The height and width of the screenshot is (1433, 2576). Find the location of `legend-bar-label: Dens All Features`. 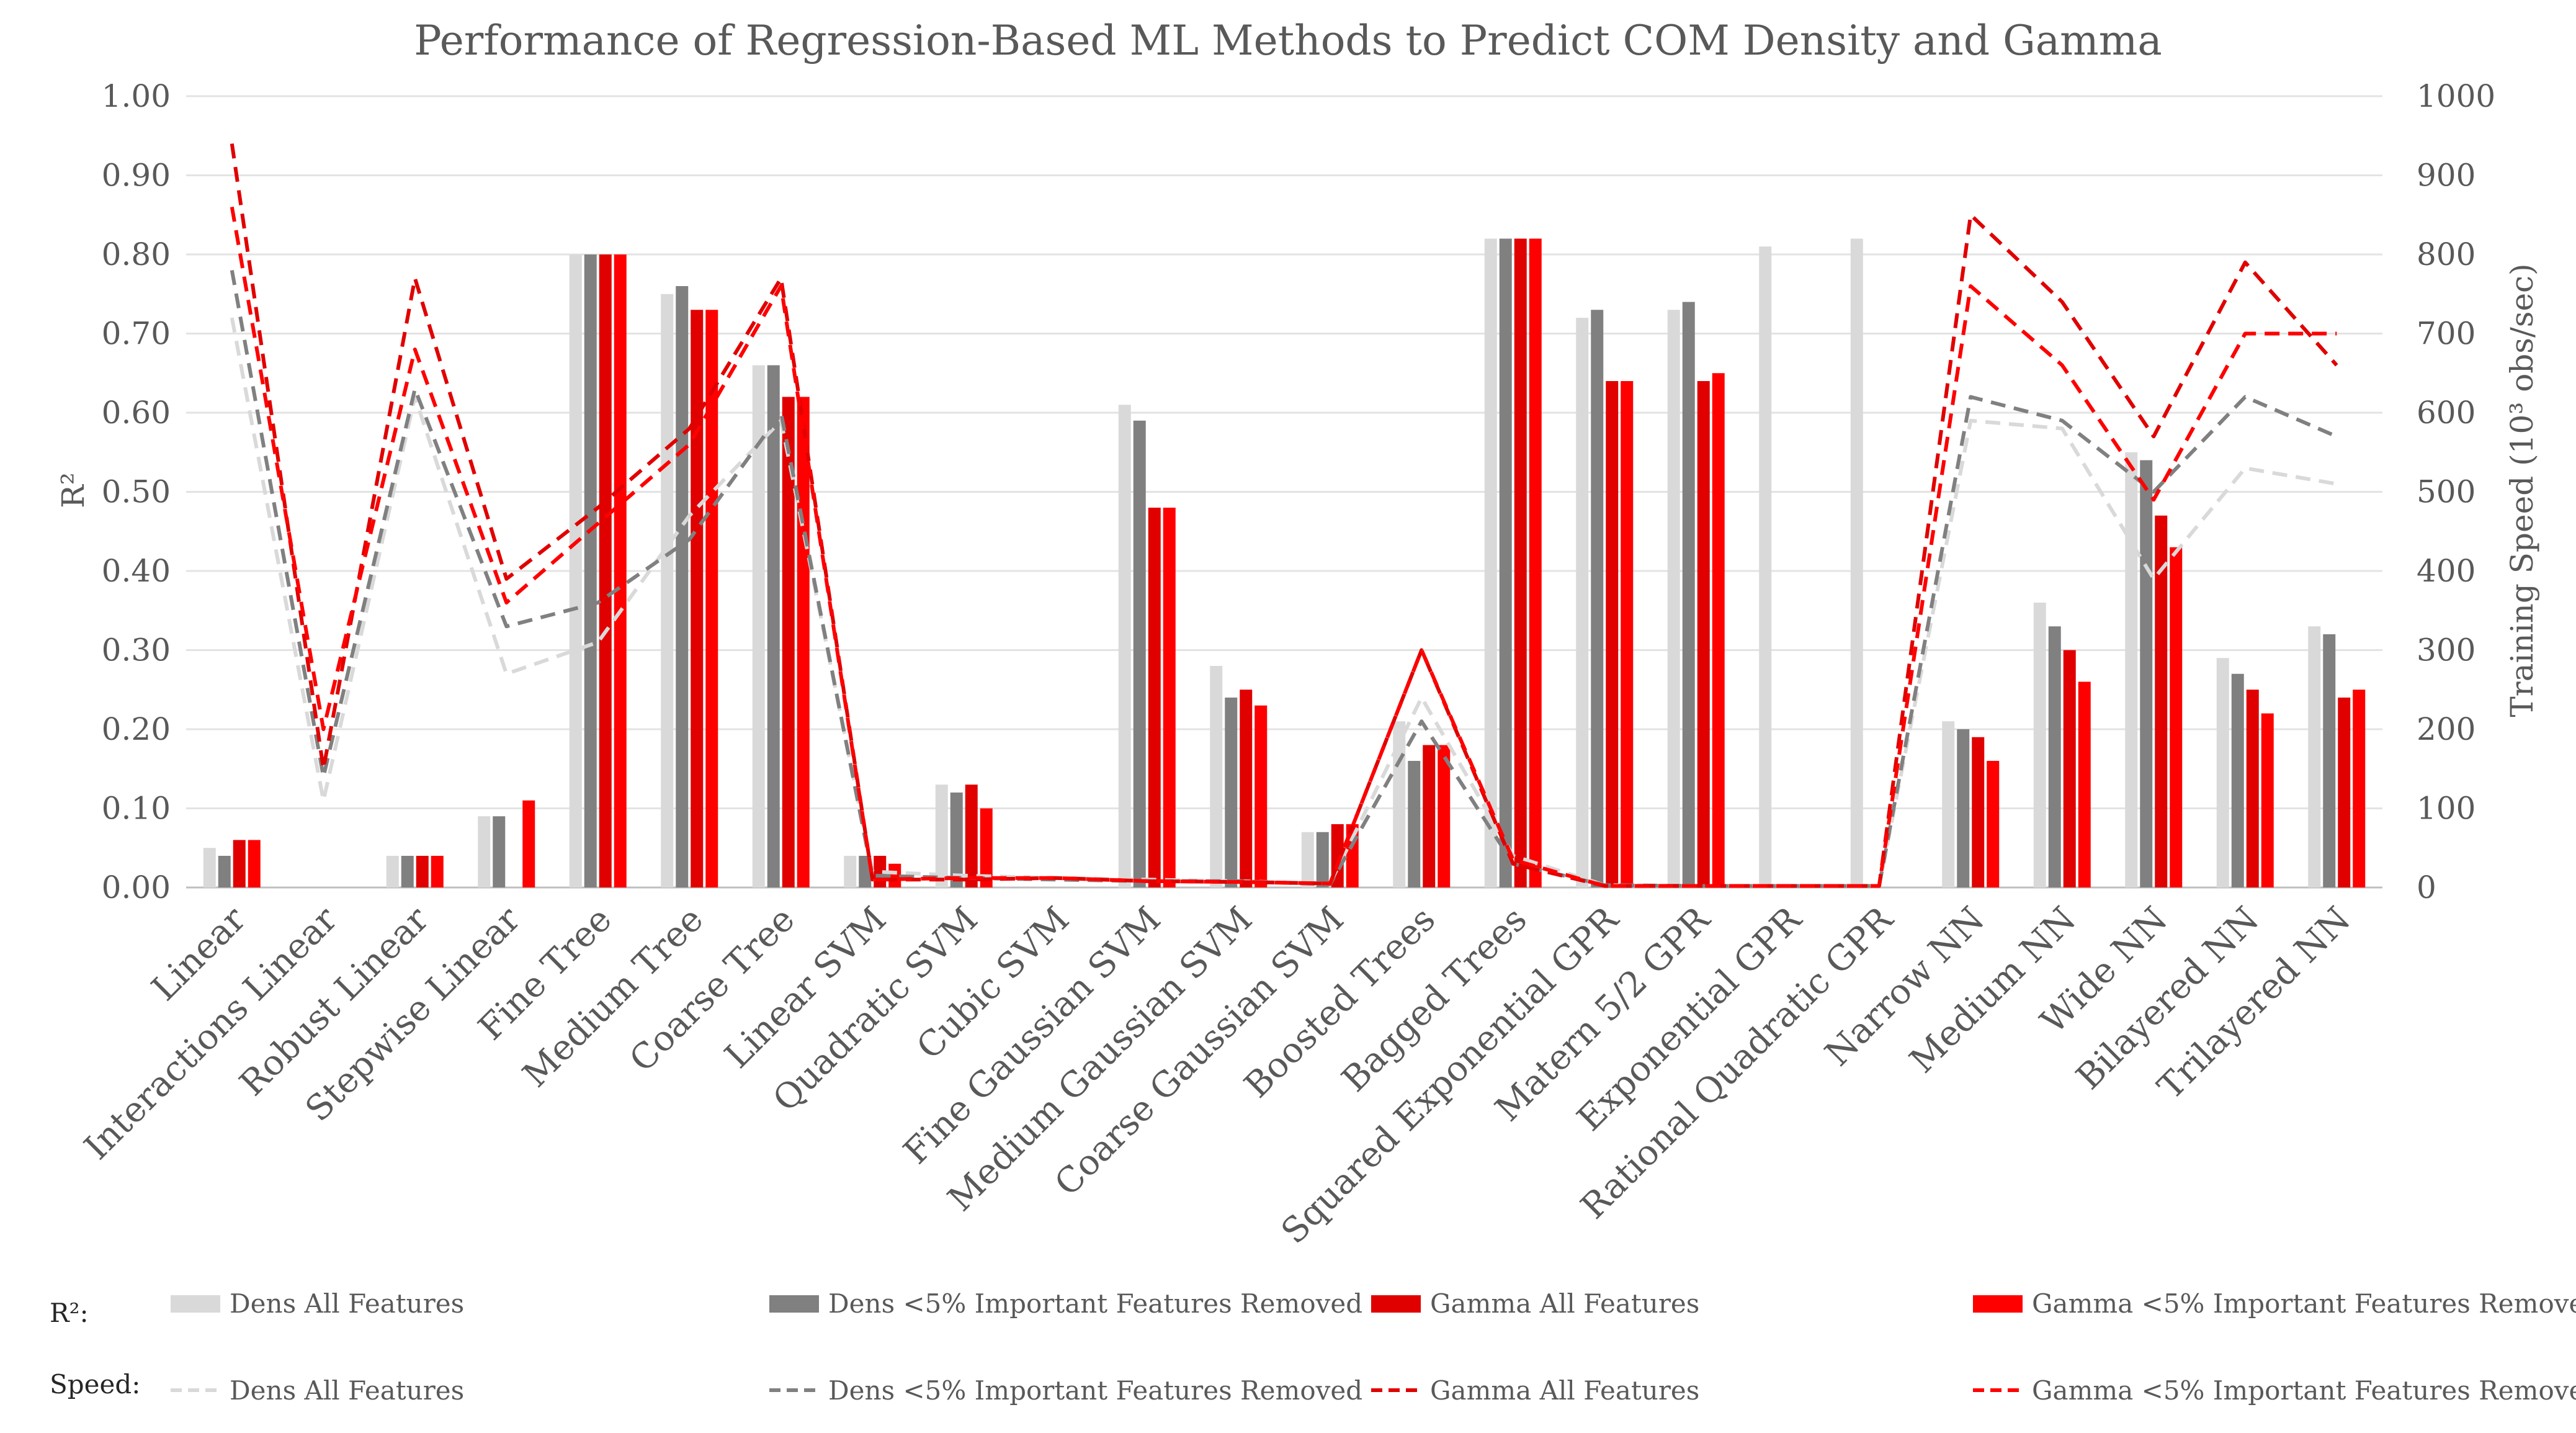

legend-bar-label: Dens All Features is located at coordinates (347, 1303).